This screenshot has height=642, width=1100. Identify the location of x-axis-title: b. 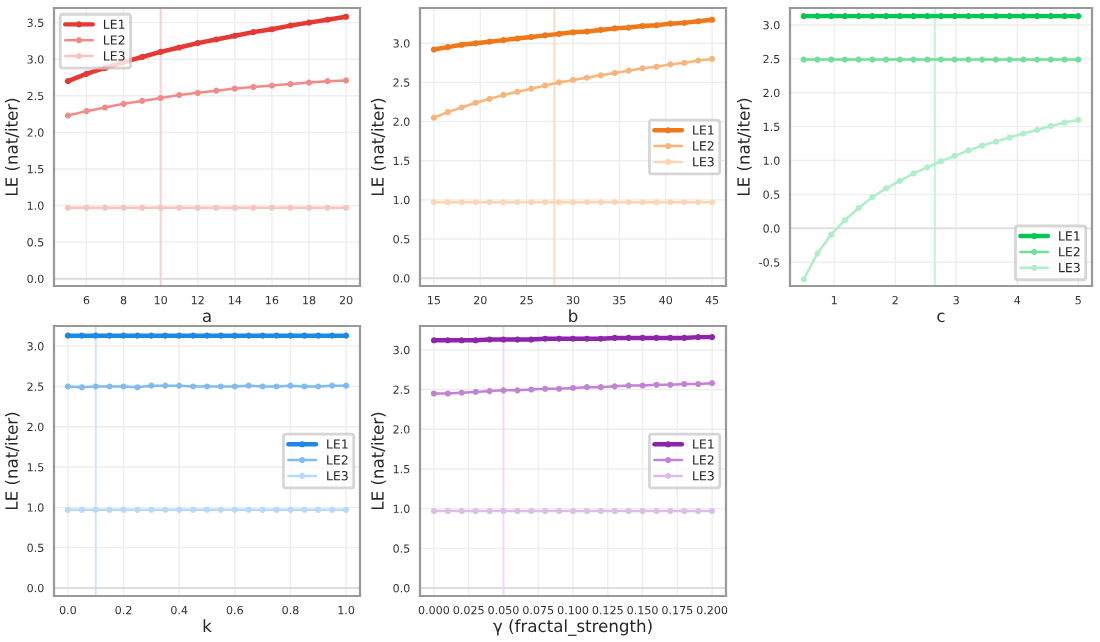
(573, 316).